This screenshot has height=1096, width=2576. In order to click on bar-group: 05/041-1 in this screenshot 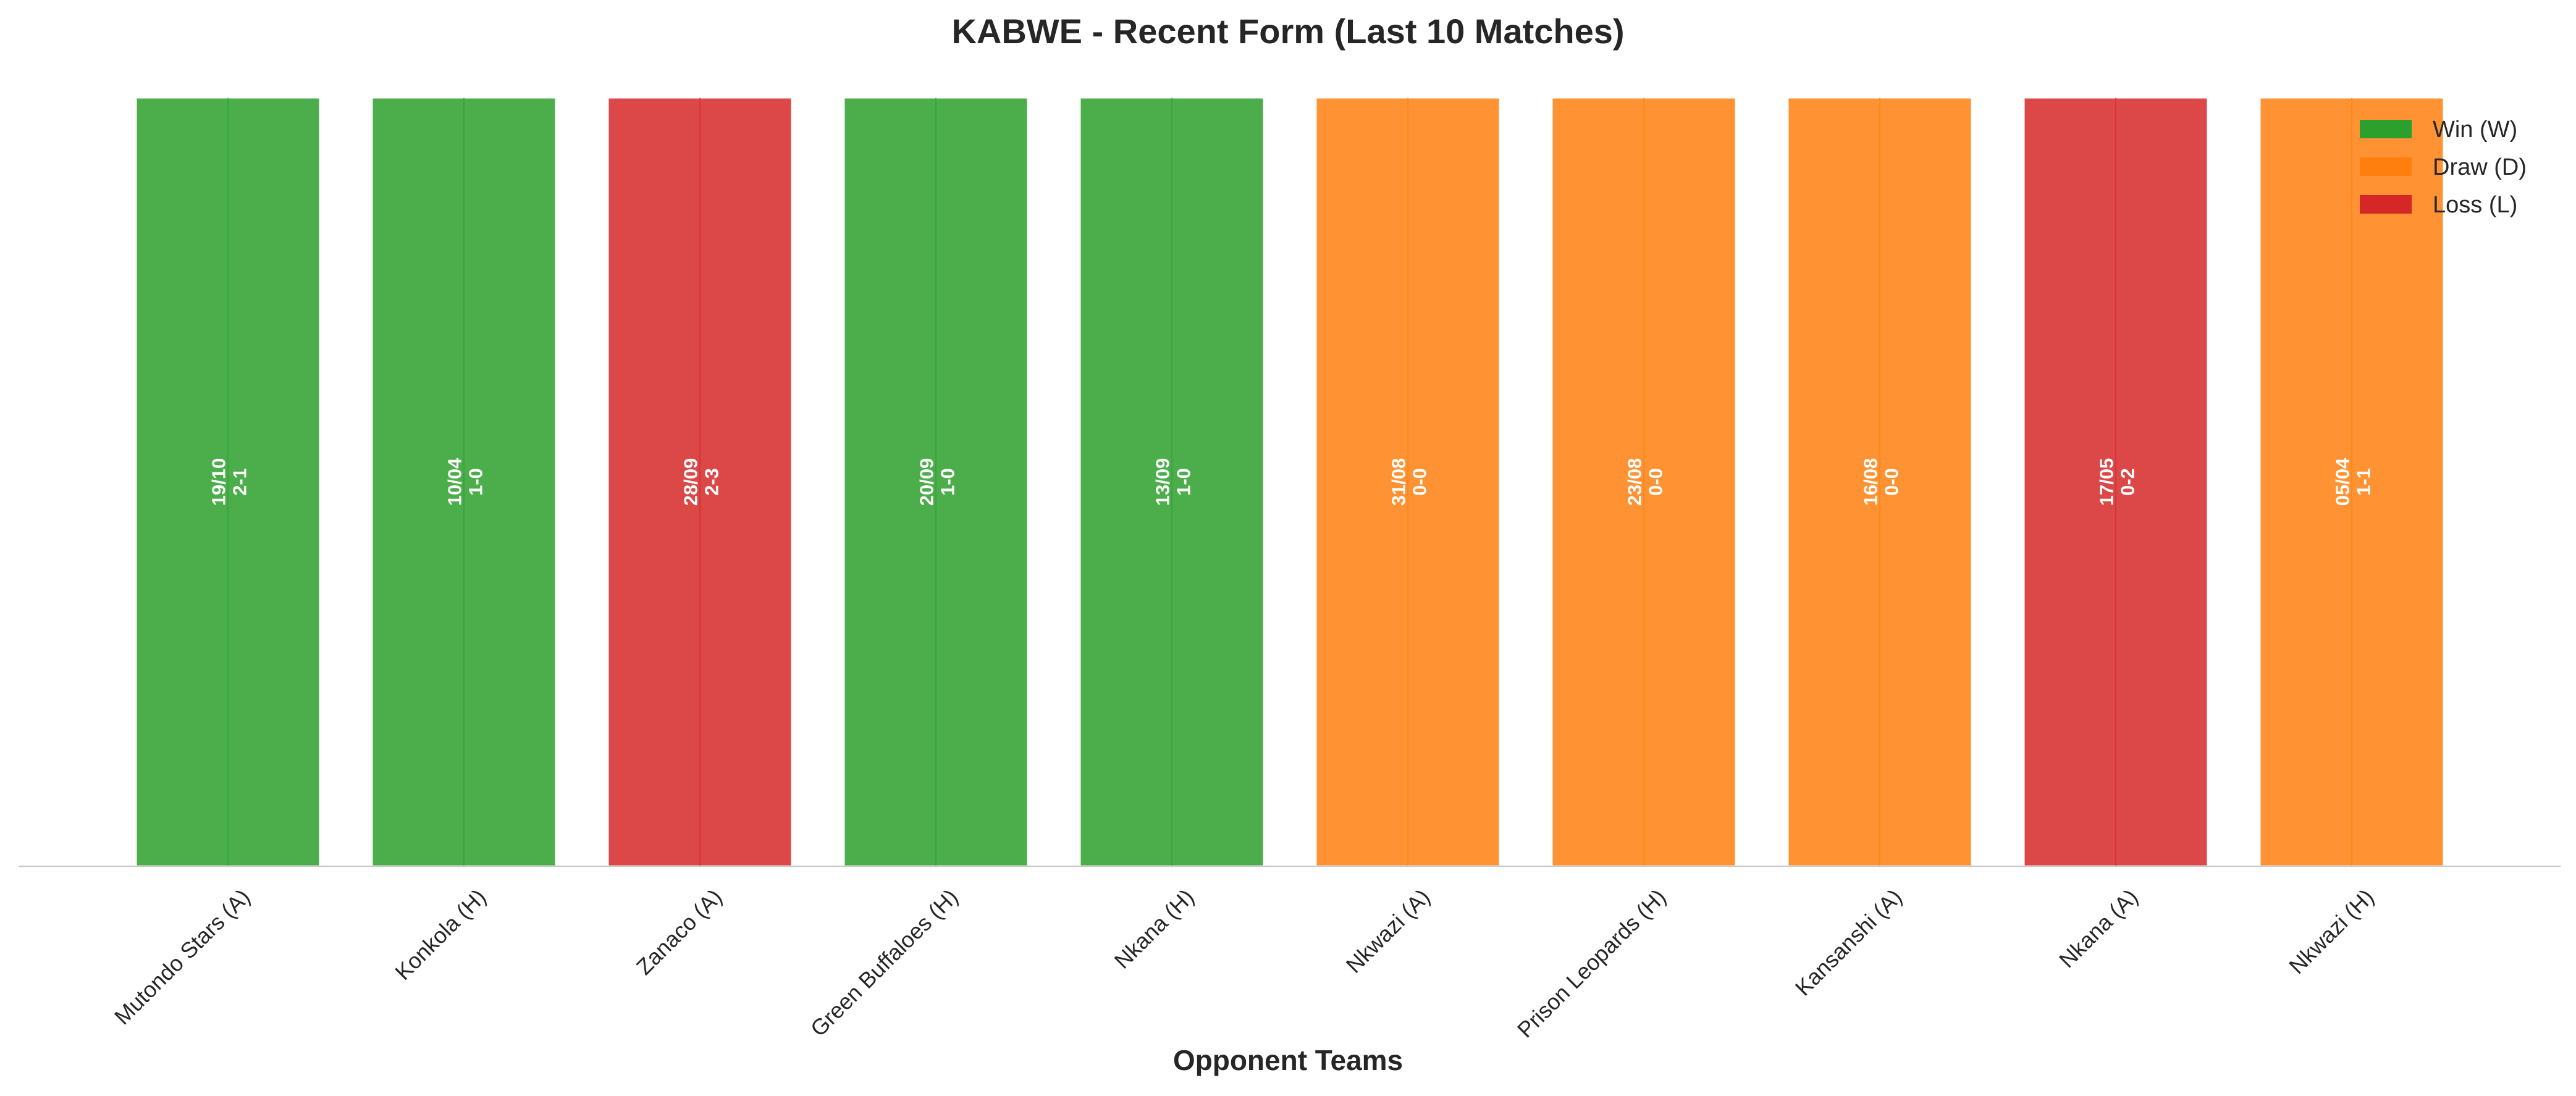, I will do `click(2351, 482)`.